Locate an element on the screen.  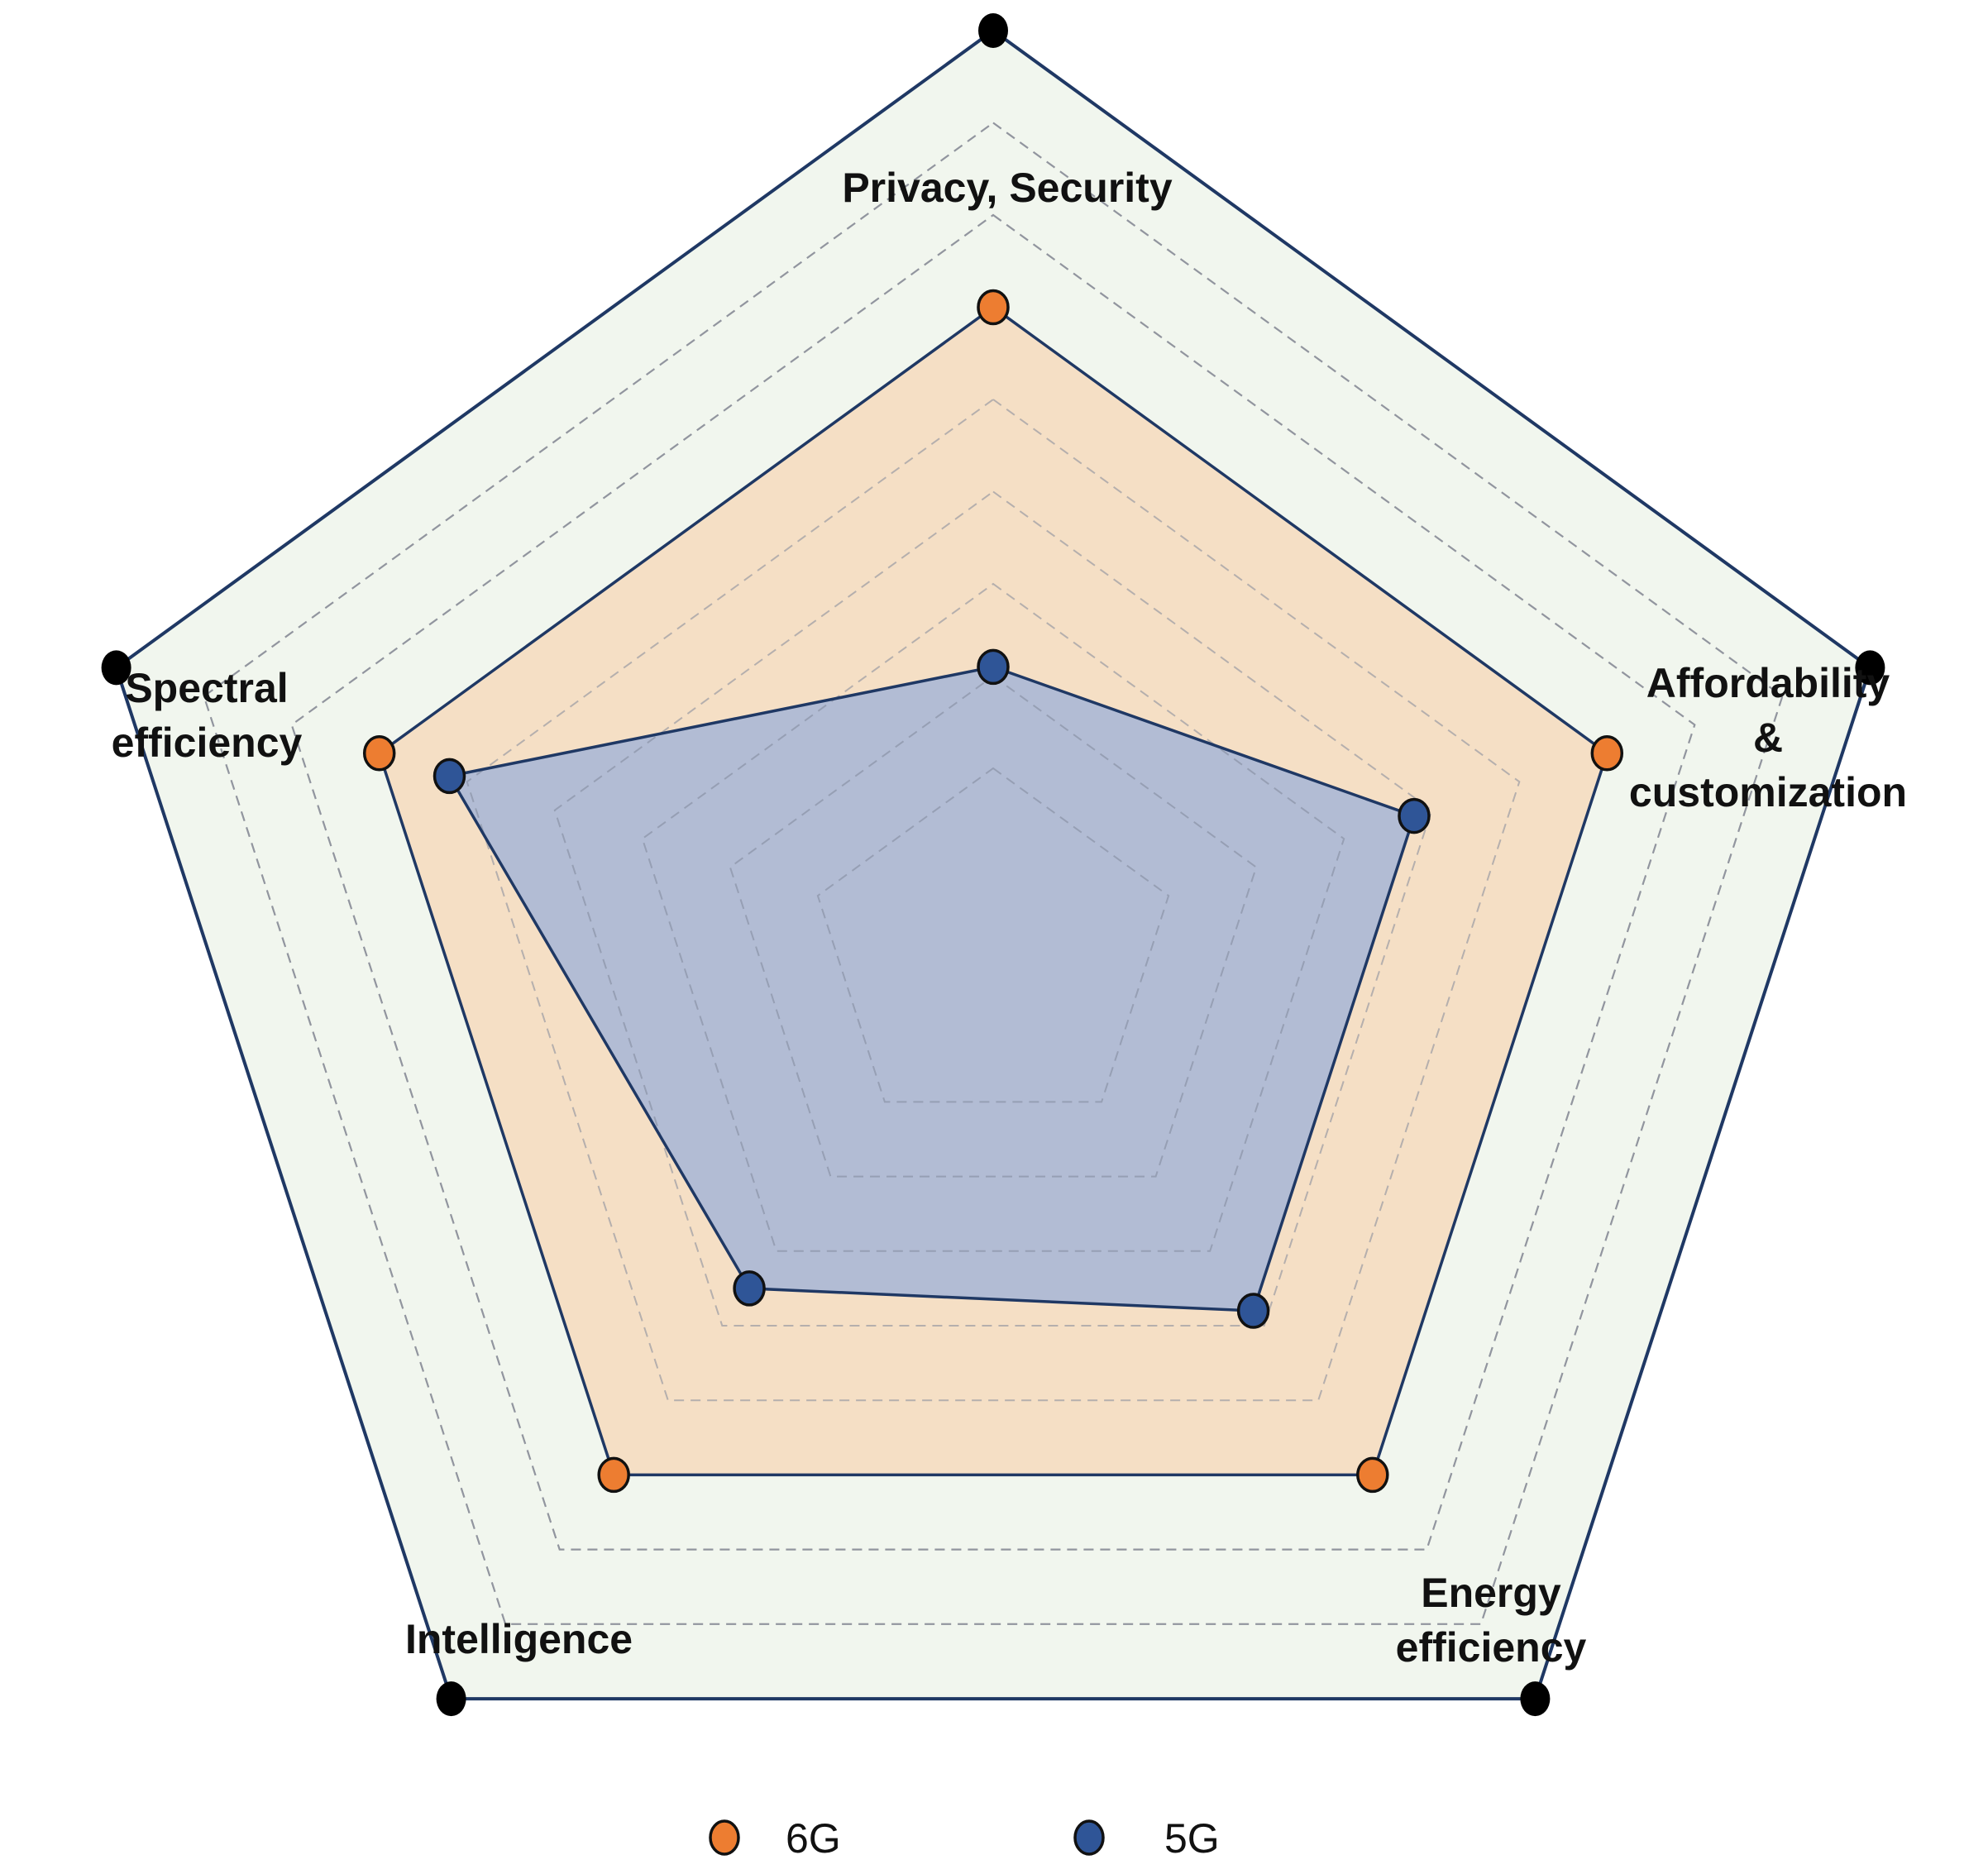
axis-label: Affordability & customization is located at coordinates (1768, 737).